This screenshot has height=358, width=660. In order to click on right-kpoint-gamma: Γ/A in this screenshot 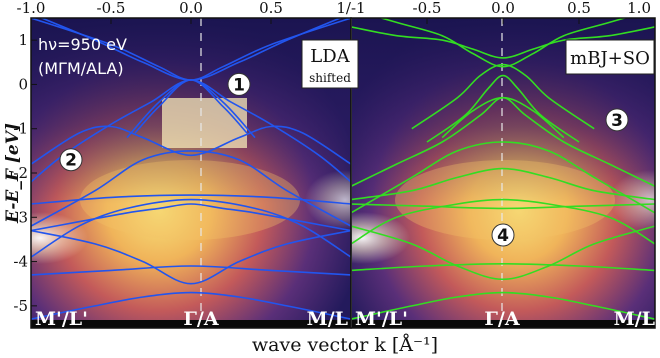, I will do `click(501, 319)`.